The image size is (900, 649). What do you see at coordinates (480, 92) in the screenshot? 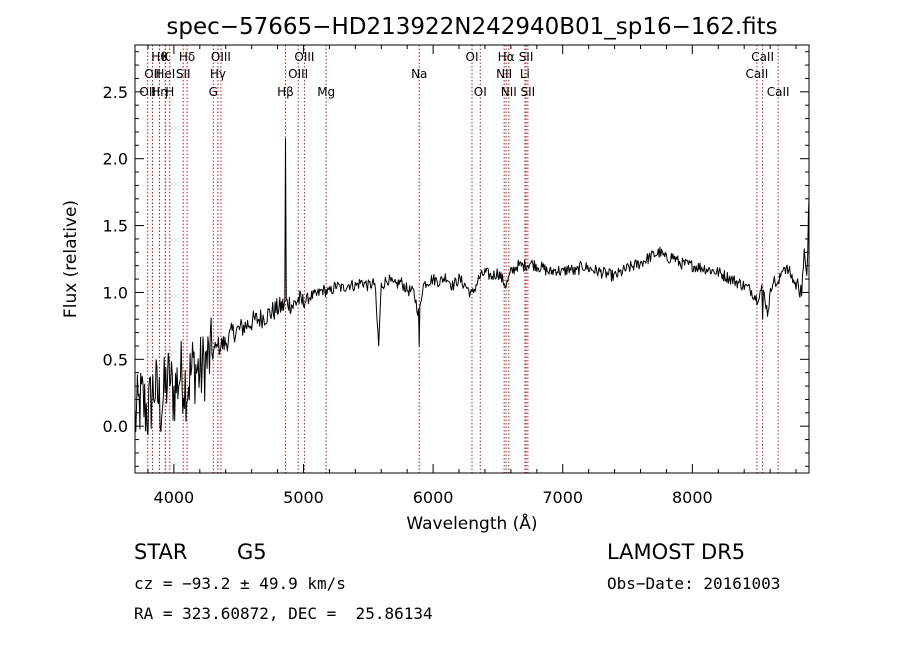
I see `line-marker-label-18: OI` at bounding box center [480, 92].